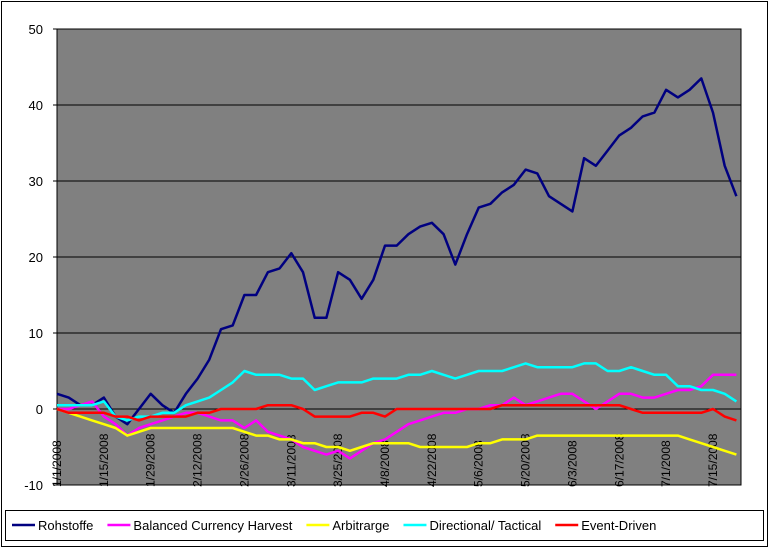 The height and width of the screenshot is (549, 770). I want to click on x-tick-label: 7/1/2008, so click(666, 463).